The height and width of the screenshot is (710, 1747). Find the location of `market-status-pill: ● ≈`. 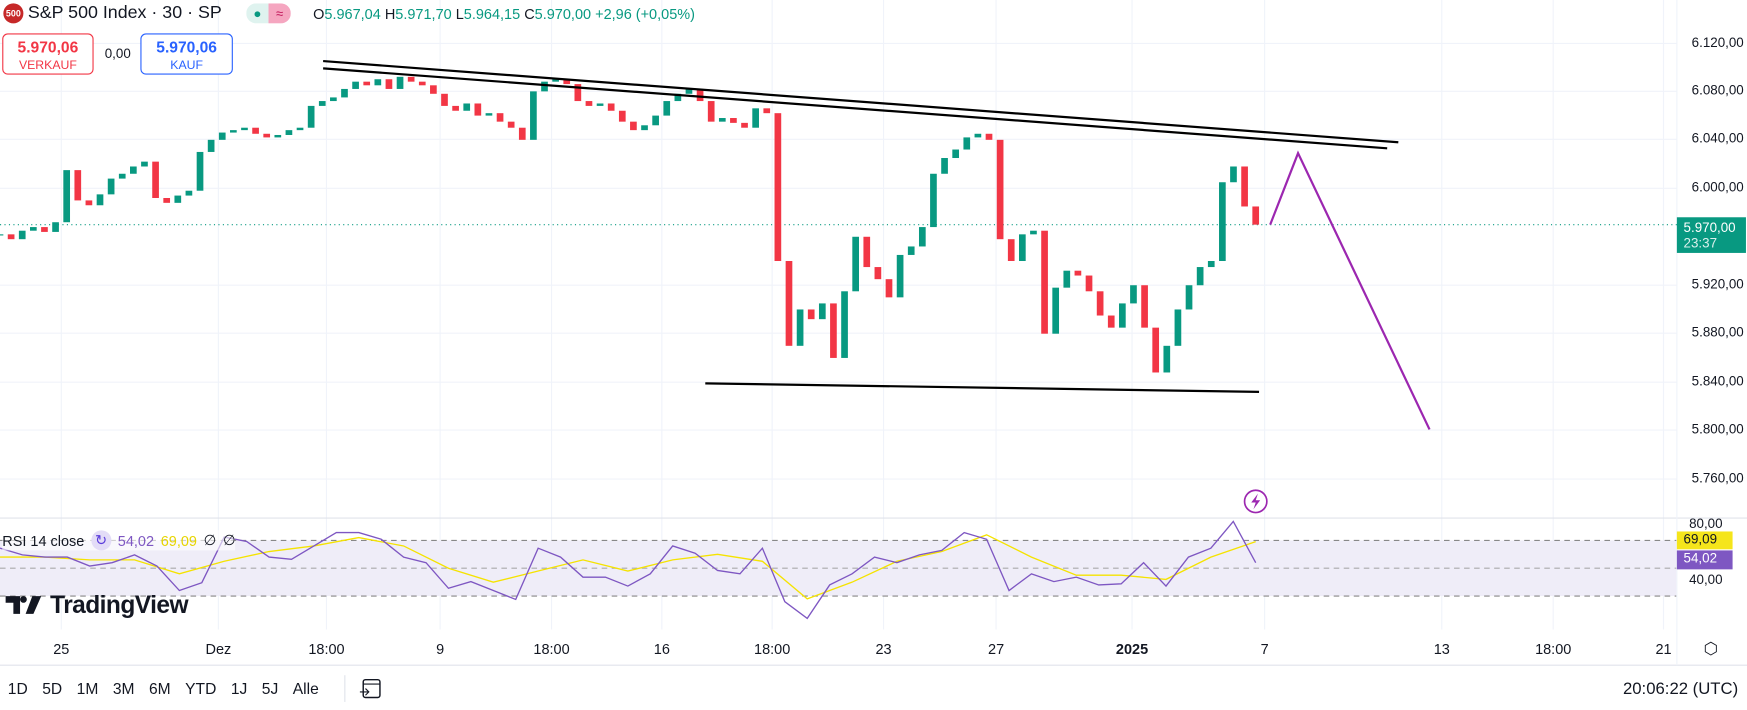

market-status-pill: ● ≈ is located at coordinates (268, 13).